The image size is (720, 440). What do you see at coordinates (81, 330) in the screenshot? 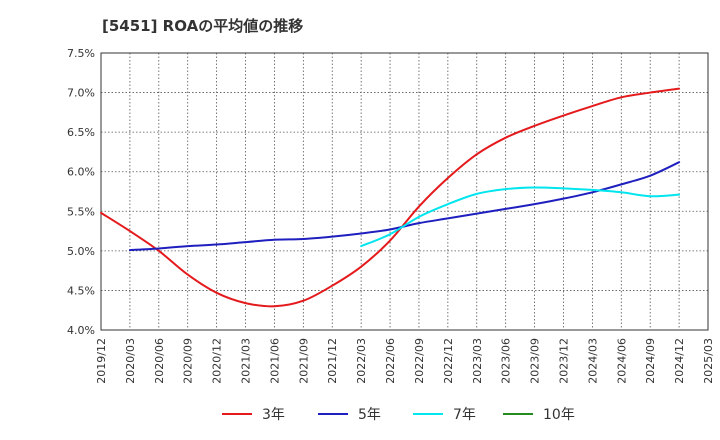
I see `y-tick-label: 4.0%` at bounding box center [81, 330].